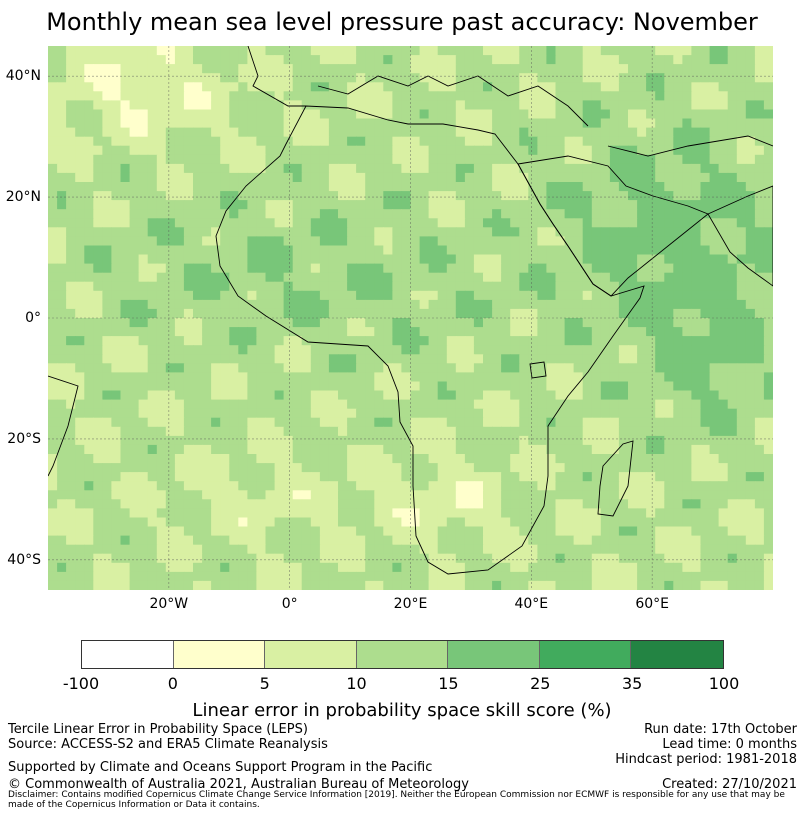  I want to click on lon-tick-label: 60°E, so click(652, 604).